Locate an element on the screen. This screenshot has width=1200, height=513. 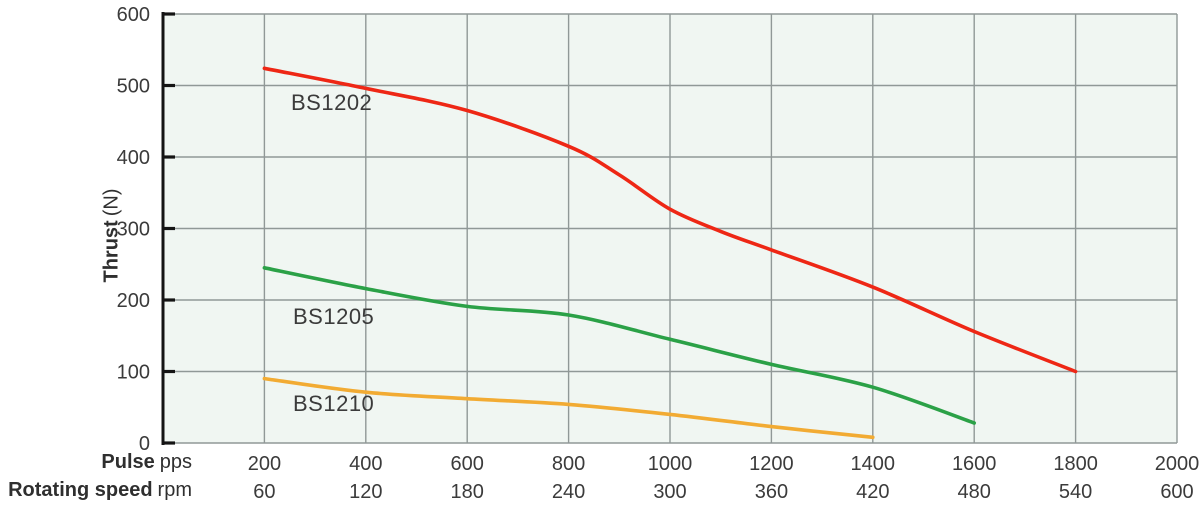
x-tick-label-pulse: 1400 is located at coordinates (873, 464).